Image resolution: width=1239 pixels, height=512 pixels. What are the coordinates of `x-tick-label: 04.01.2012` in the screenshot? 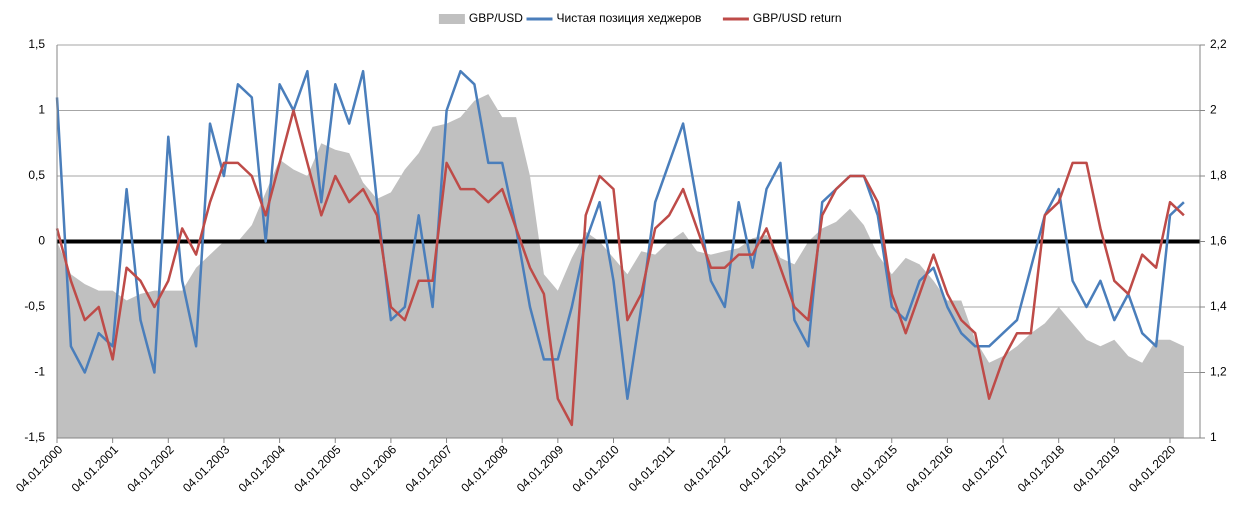 It's located at (707, 468).